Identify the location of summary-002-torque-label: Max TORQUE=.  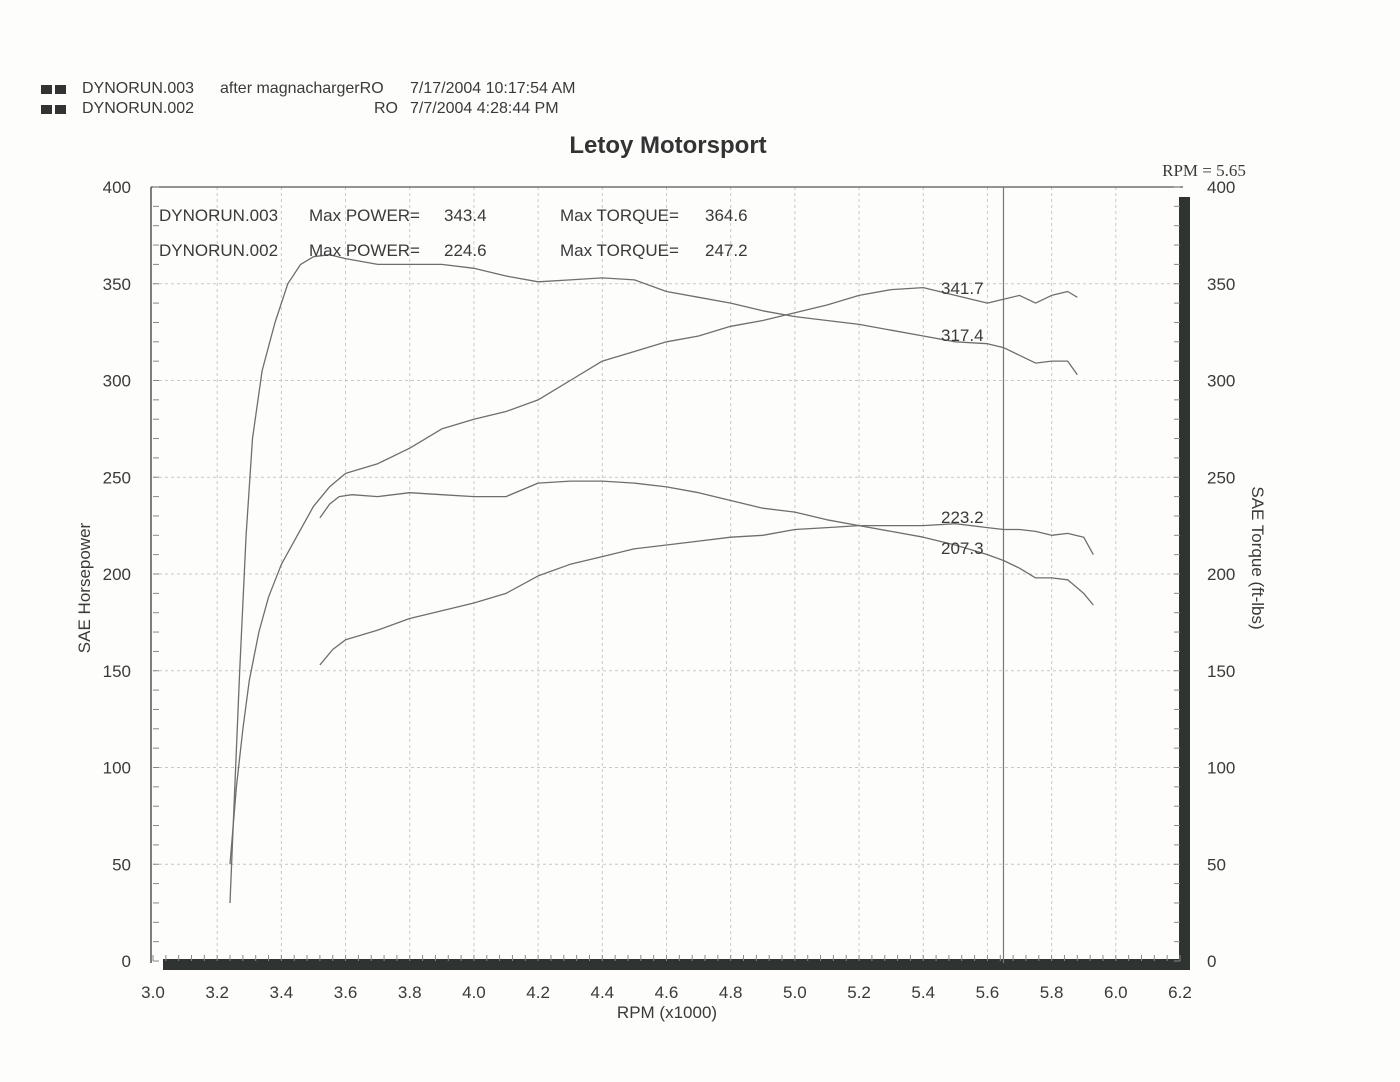
(619, 250).